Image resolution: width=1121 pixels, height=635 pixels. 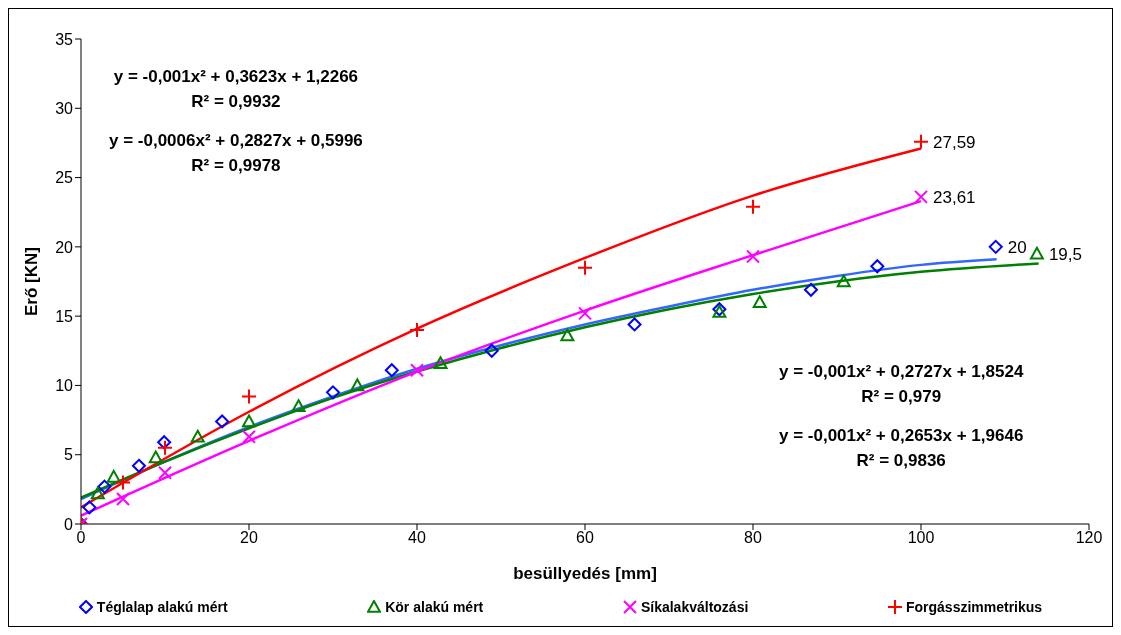 I want to click on annotation: R² = 0,9836, so click(x=901, y=461).